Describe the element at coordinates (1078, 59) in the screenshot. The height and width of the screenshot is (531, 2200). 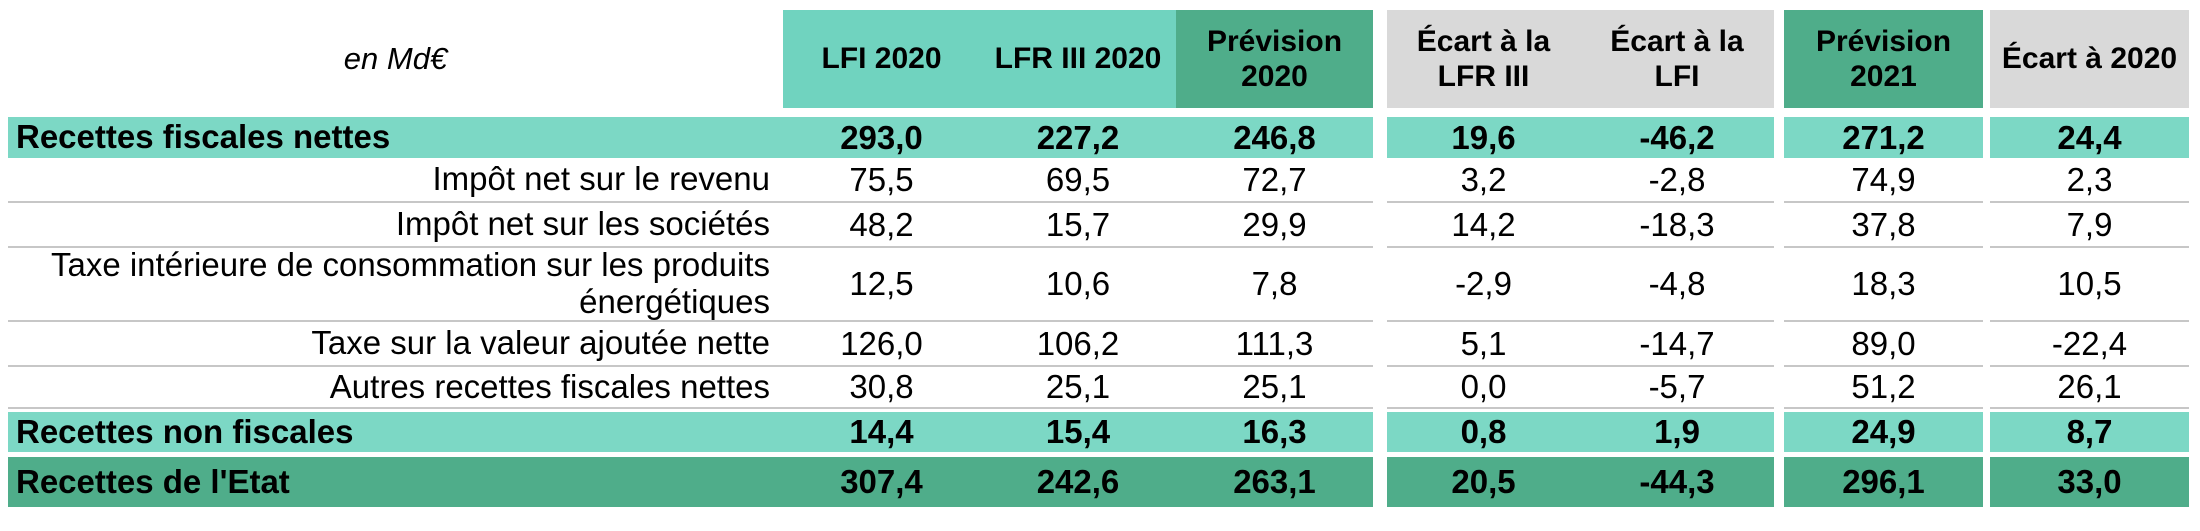
I see `column-header-lfr-iii-2020: LFR III 2020` at that location.